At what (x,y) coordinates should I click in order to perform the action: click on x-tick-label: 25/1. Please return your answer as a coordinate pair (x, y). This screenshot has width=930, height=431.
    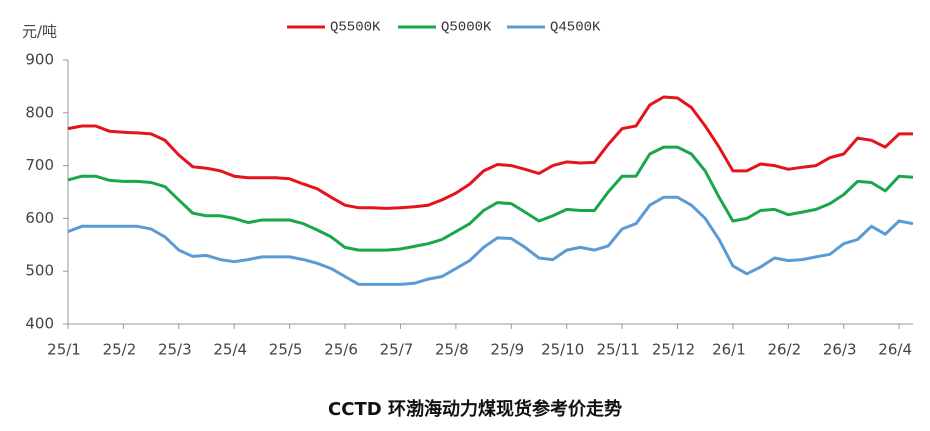
    Looking at the image, I should click on (64, 350).